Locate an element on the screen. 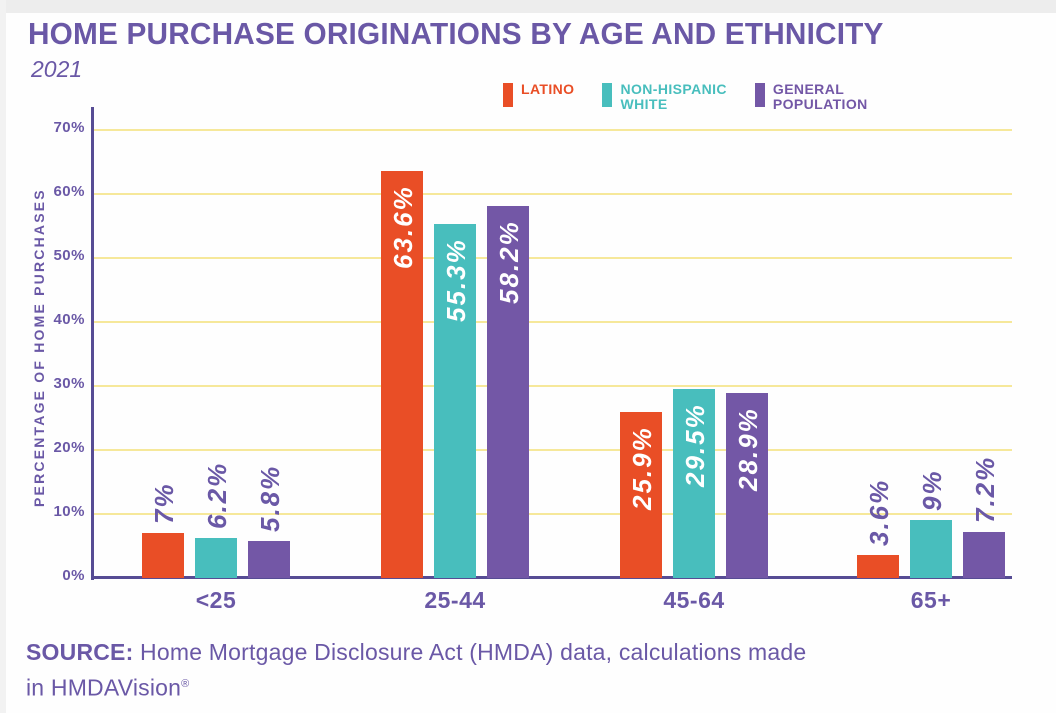  category-label: <25 is located at coordinates (216, 600).